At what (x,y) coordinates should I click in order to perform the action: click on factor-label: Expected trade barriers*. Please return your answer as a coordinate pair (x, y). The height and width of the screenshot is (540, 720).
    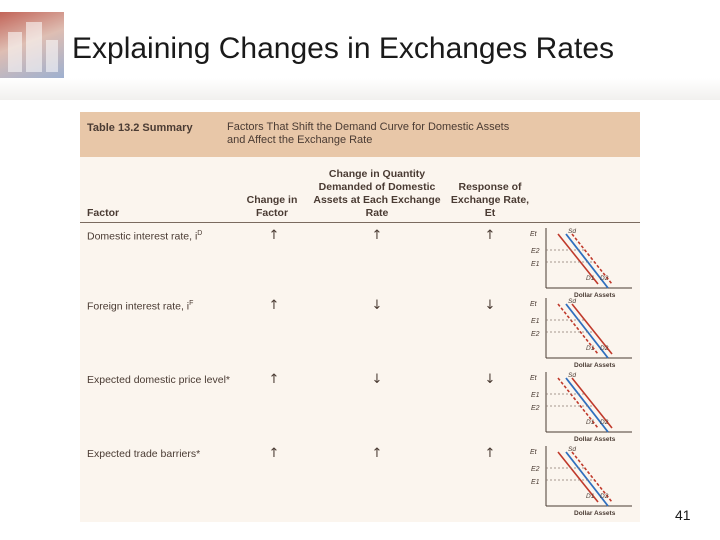
    Looking at the image, I should click on (143, 454).